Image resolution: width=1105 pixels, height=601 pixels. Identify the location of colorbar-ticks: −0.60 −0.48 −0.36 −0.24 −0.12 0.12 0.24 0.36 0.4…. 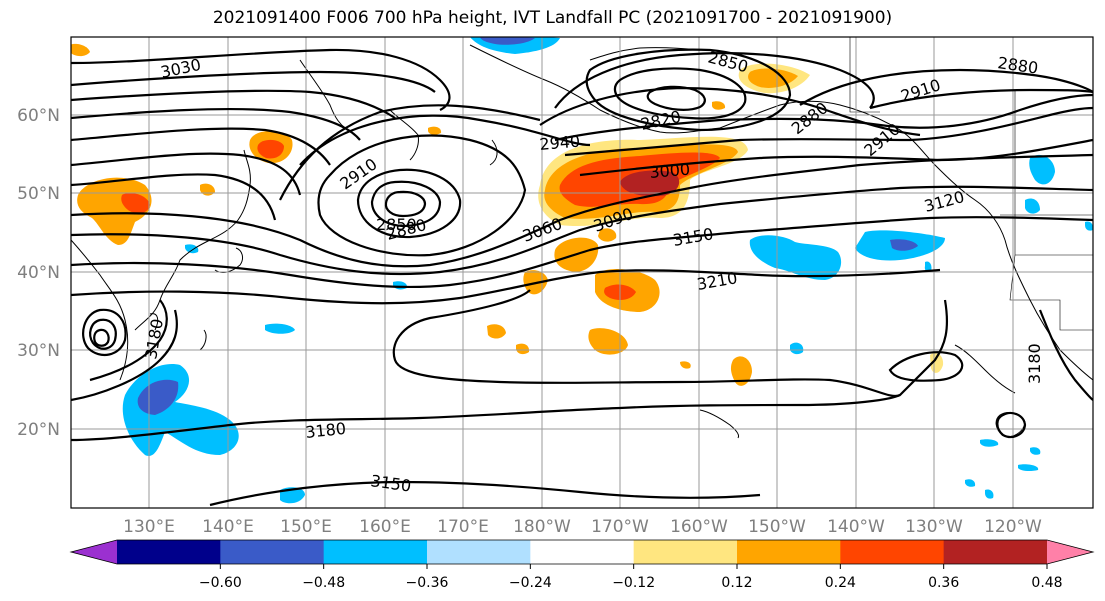
(631, 577).